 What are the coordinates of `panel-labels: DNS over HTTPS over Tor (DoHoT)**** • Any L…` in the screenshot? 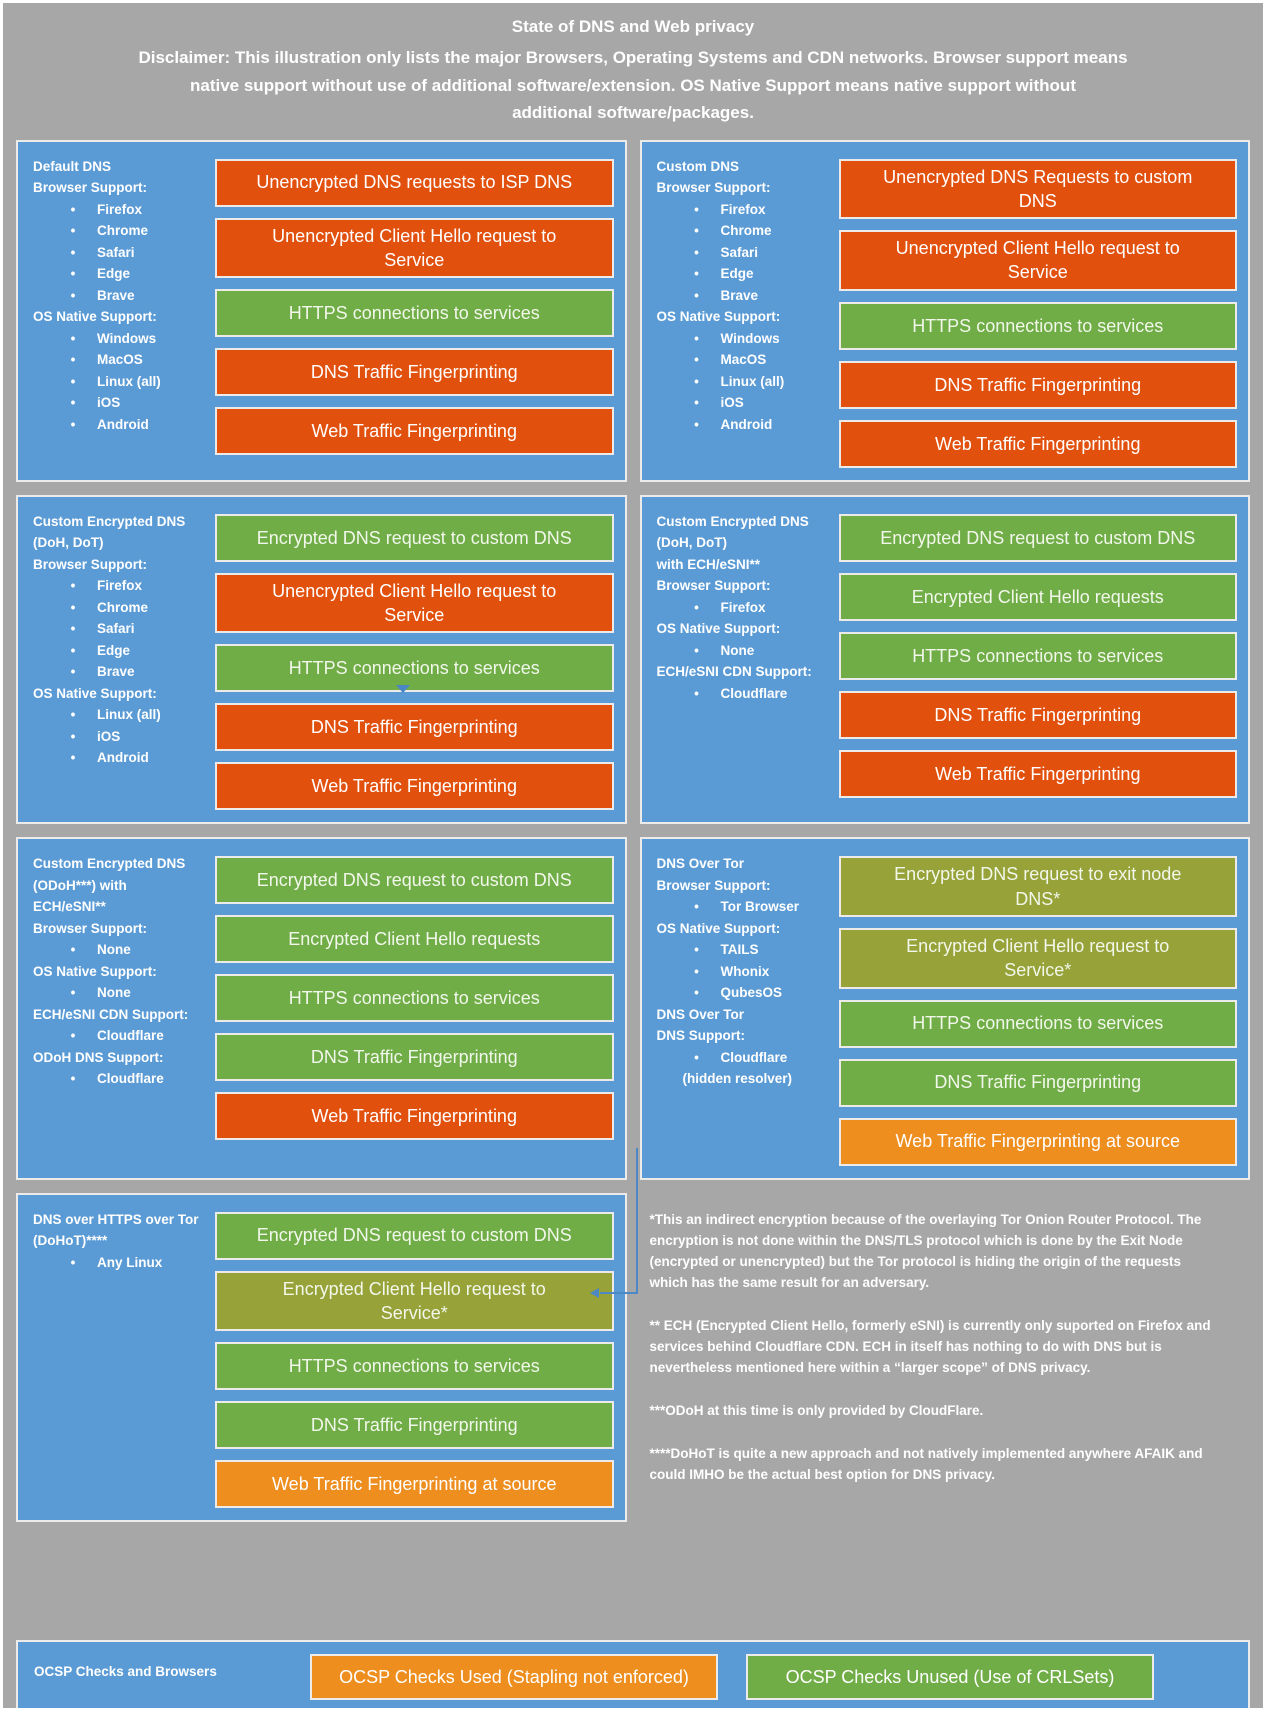 It's located at (117, 1358).